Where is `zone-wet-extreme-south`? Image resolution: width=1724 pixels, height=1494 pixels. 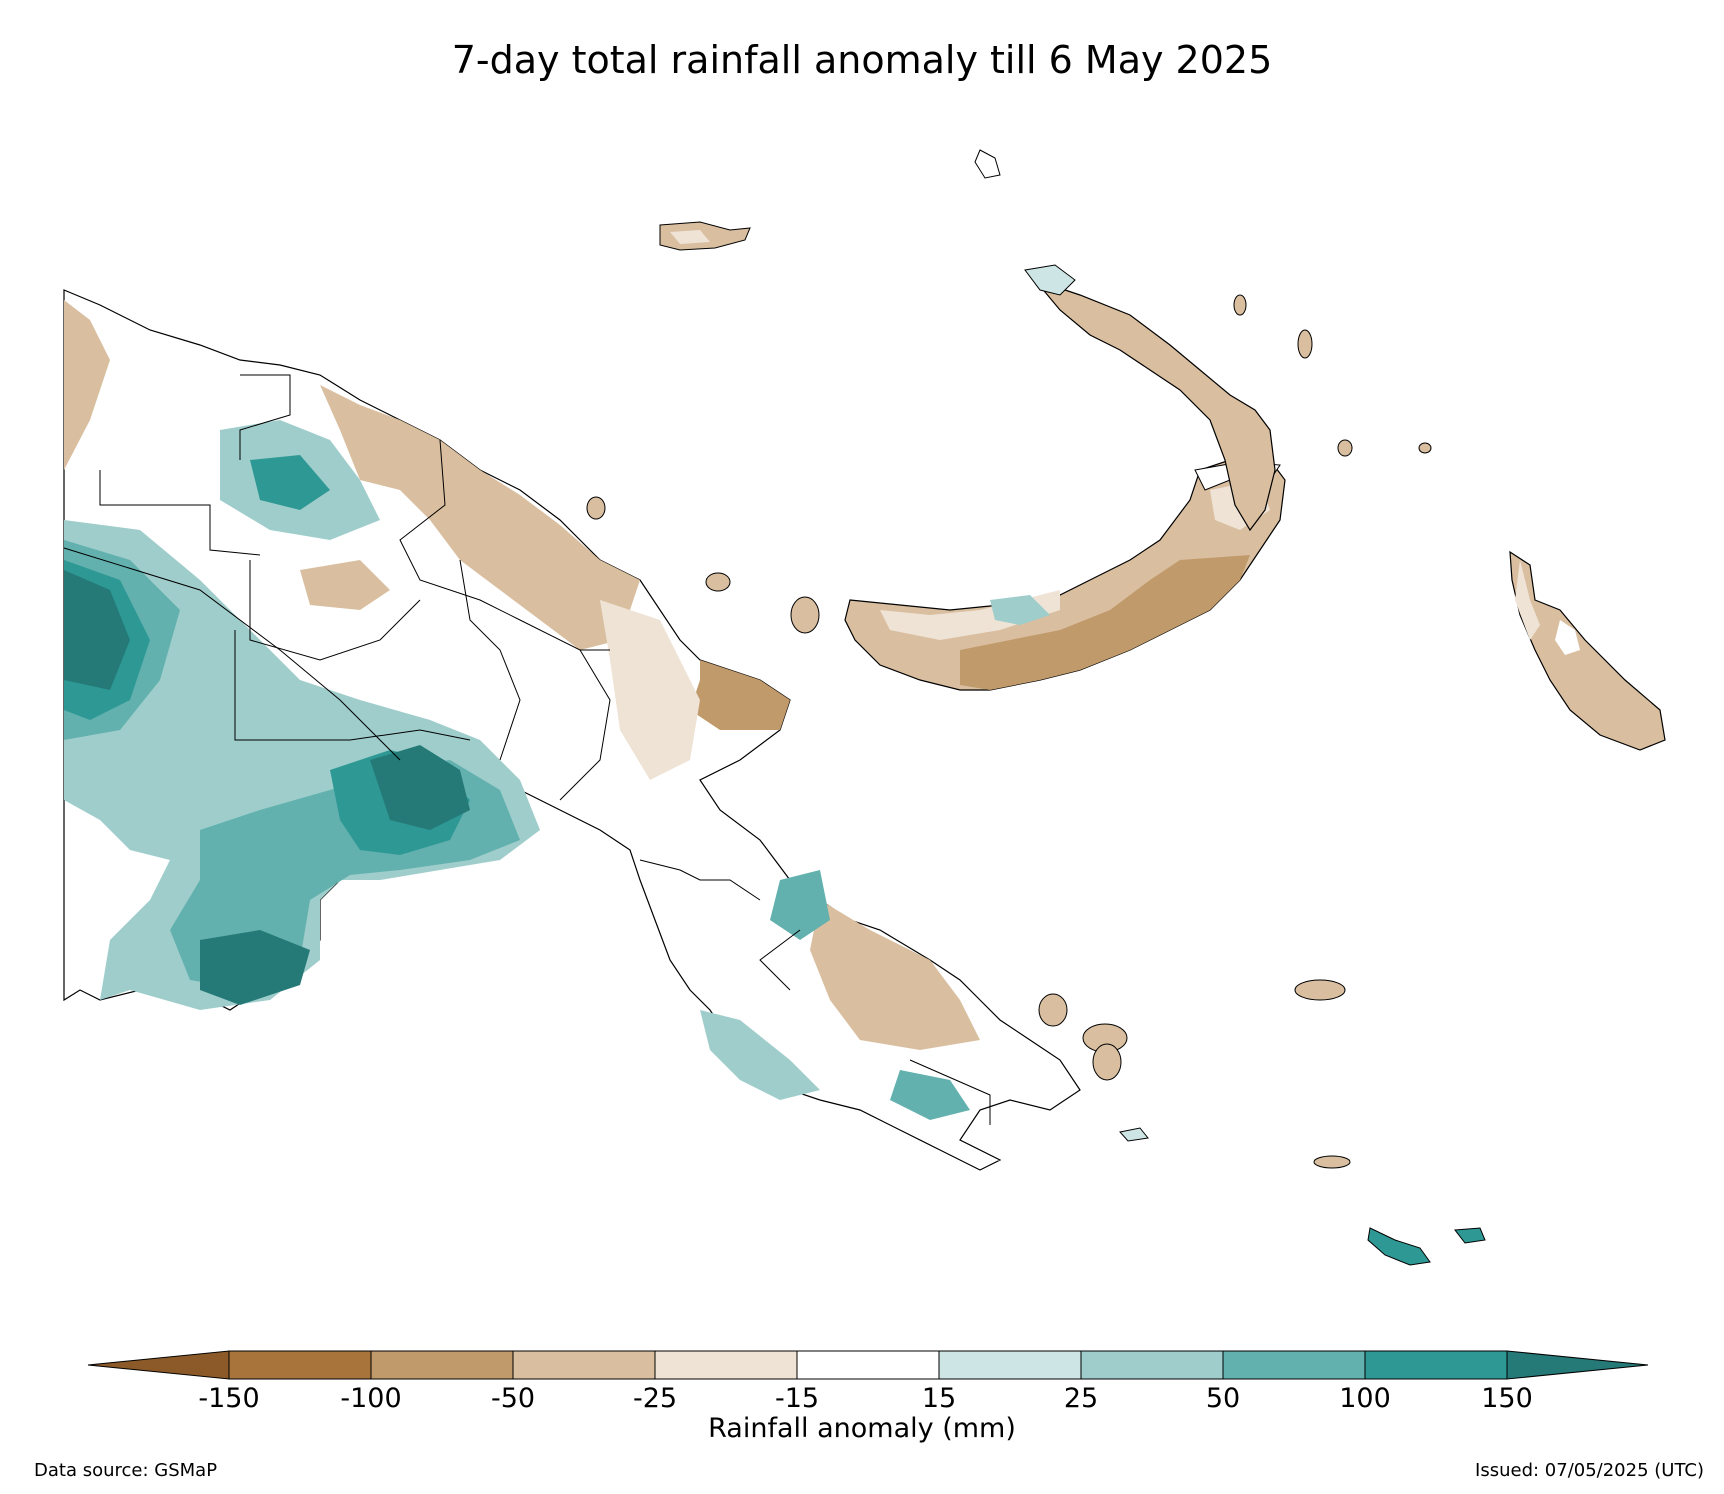 zone-wet-extreme-south is located at coordinates (255, 967).